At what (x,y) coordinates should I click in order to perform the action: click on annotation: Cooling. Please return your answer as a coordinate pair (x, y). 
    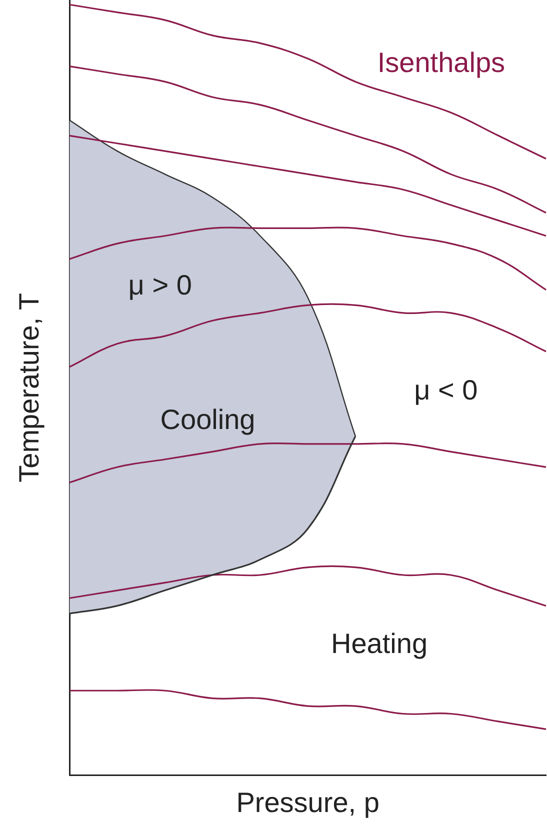
    Looking at the image, I should click on (208, 419).